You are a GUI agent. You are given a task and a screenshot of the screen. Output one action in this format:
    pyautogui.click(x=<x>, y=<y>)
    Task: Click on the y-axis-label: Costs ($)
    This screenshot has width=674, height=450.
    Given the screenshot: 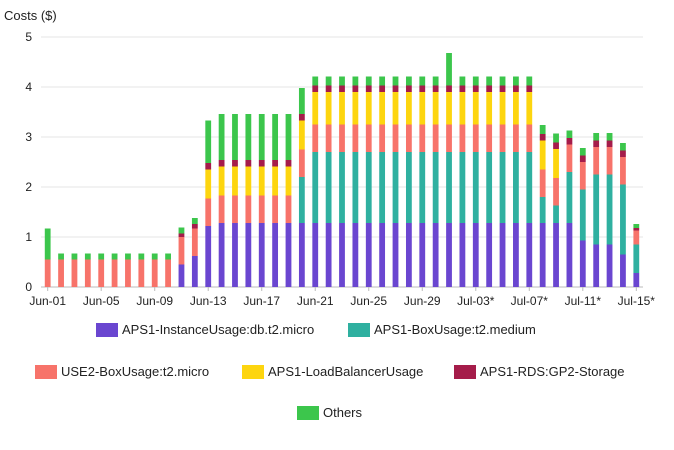 What is the action you would take?
    pyautogui.click(x=30, y=15)
    